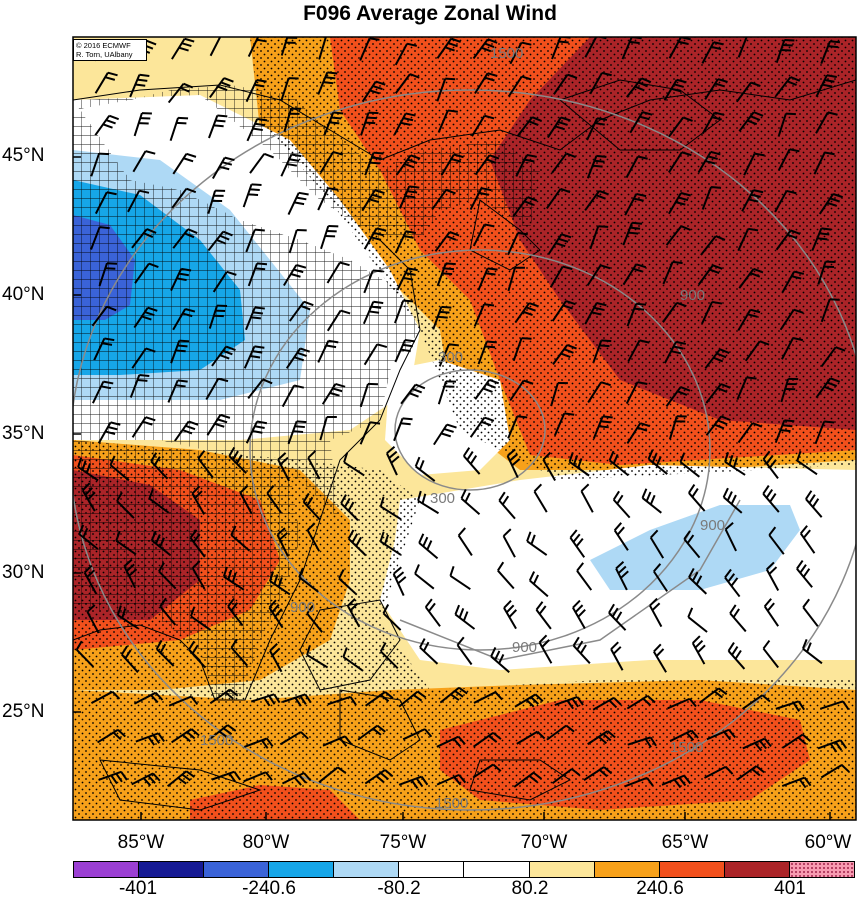  What do you see at coordinates (23, 711) in the screenshot?
I see `lat-label: 25°N` at bounding box center [23, 711].